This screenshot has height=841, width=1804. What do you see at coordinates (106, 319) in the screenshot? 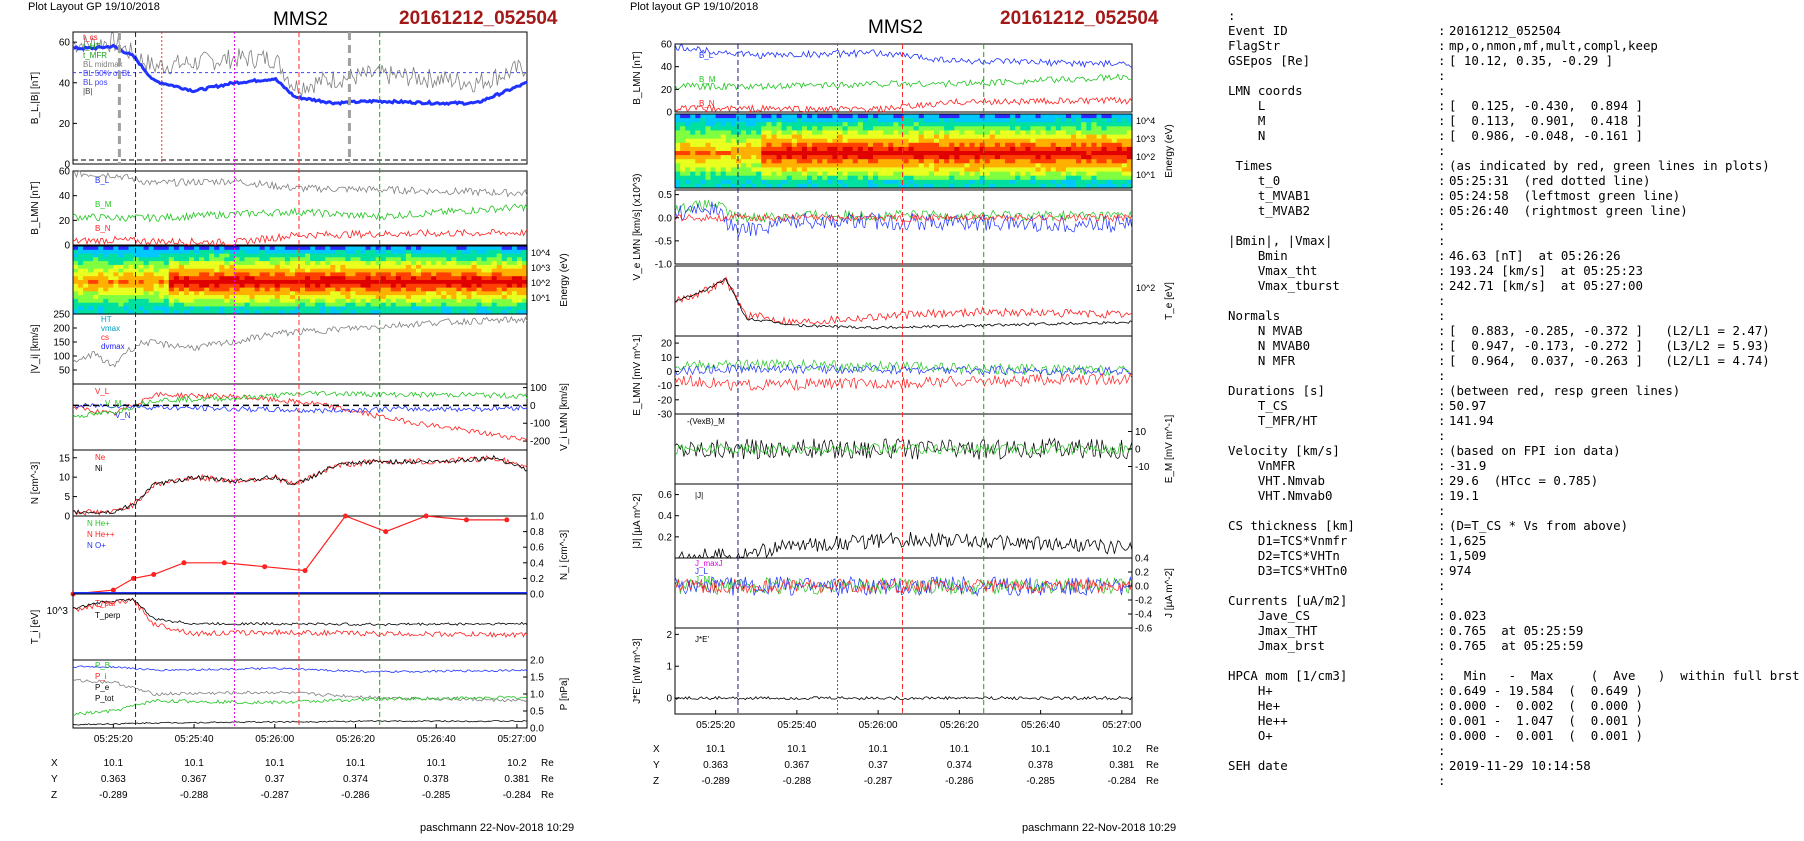
I see `legend-entry: HT` at bounding box center [106, 319].